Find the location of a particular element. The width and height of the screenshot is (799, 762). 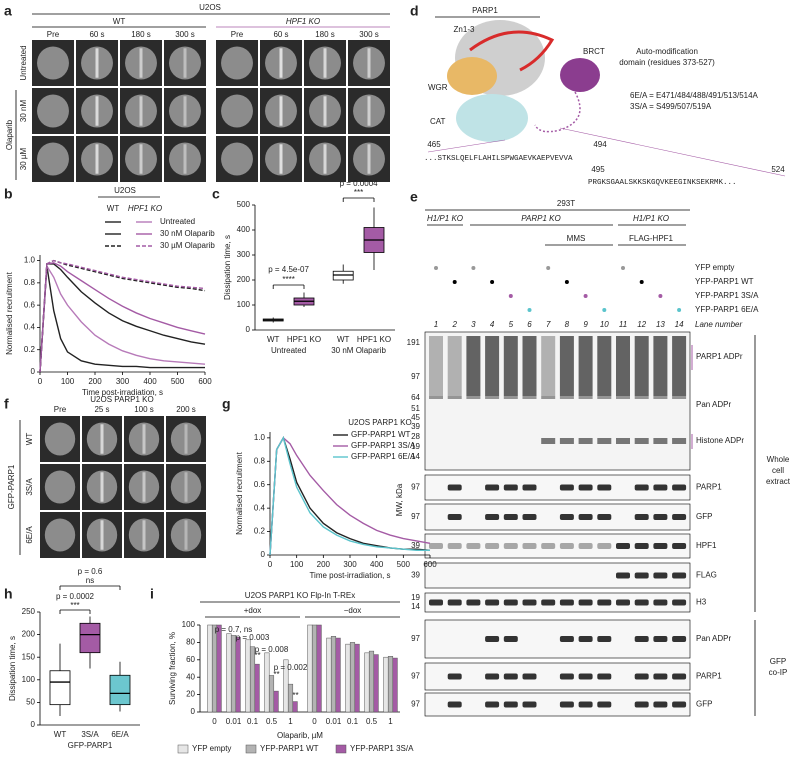

row-label: Olaparib is located at coordinates (9, 134).